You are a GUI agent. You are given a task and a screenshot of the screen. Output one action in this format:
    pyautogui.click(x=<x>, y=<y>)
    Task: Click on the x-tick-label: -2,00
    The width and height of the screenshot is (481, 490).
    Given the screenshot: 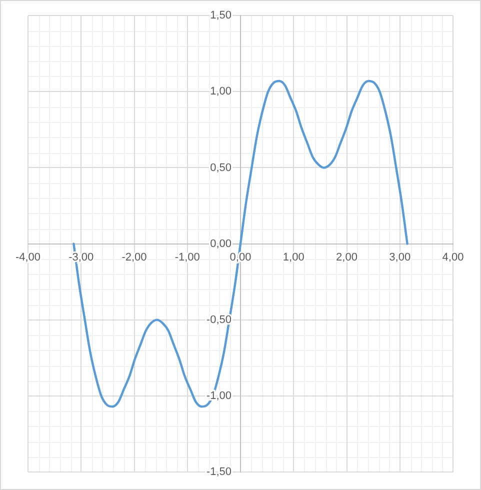 What is the action you would take?
    pyautogui.click(x=134, y=257)
    